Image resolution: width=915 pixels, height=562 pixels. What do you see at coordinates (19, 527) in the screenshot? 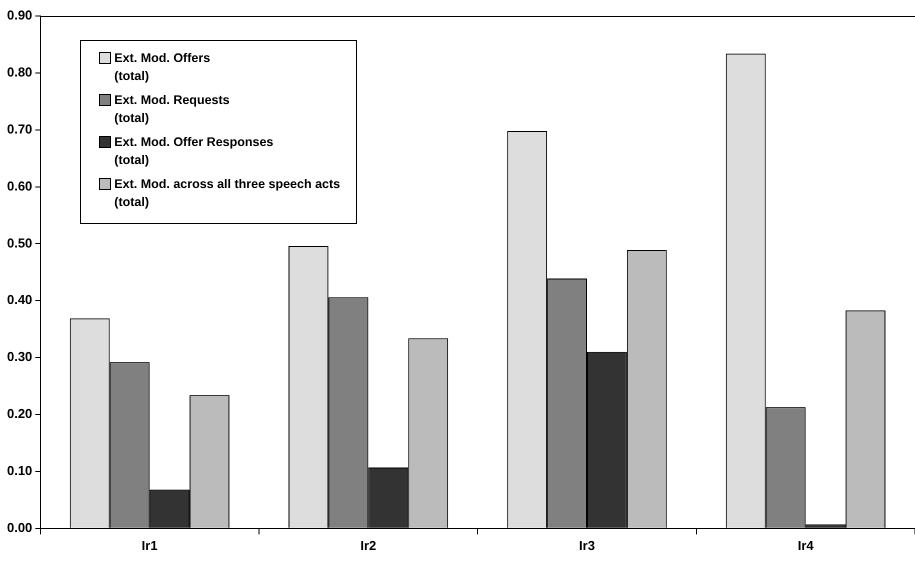
I see `y-tick-label: 0.00` at bounding box center [19, 527].